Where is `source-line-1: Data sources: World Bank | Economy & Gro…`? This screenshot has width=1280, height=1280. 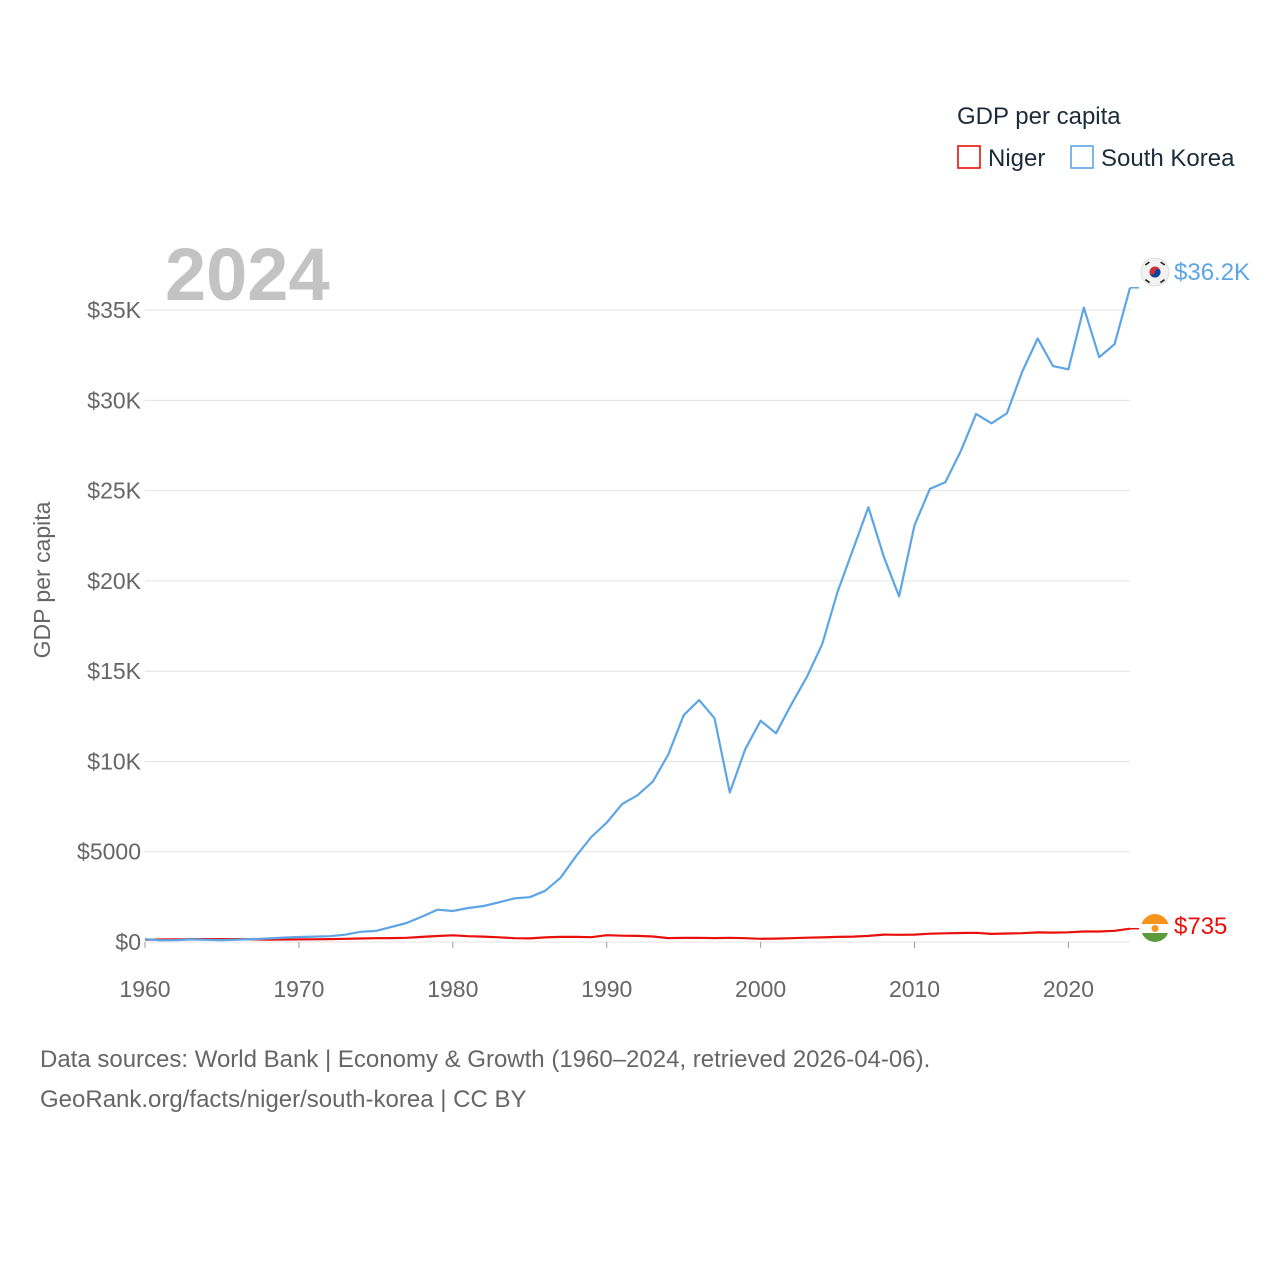 source-line-1: Data sources: World Bank | Economy & Gro… is located at coordinates (485, 1059).